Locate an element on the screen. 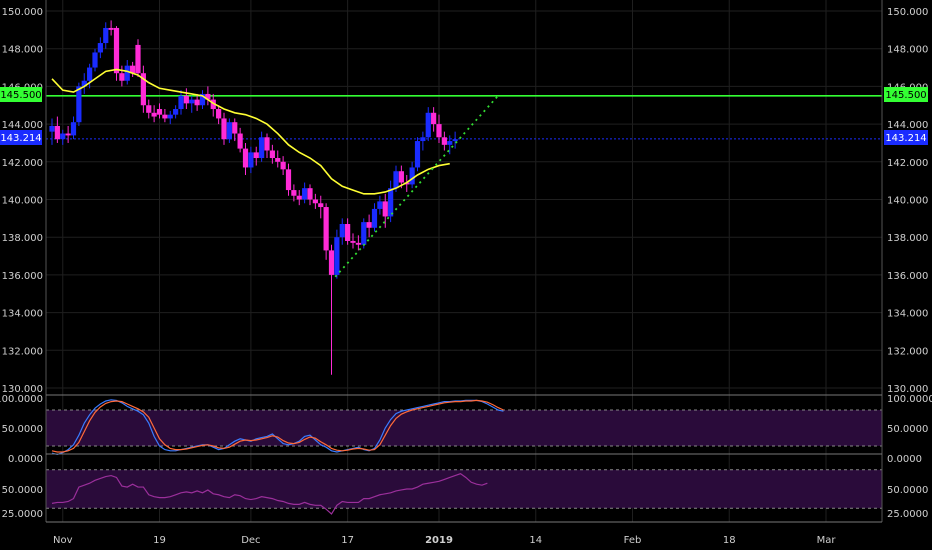  price-tick-label-right: 138.000 is located at coordinates (907, 238).